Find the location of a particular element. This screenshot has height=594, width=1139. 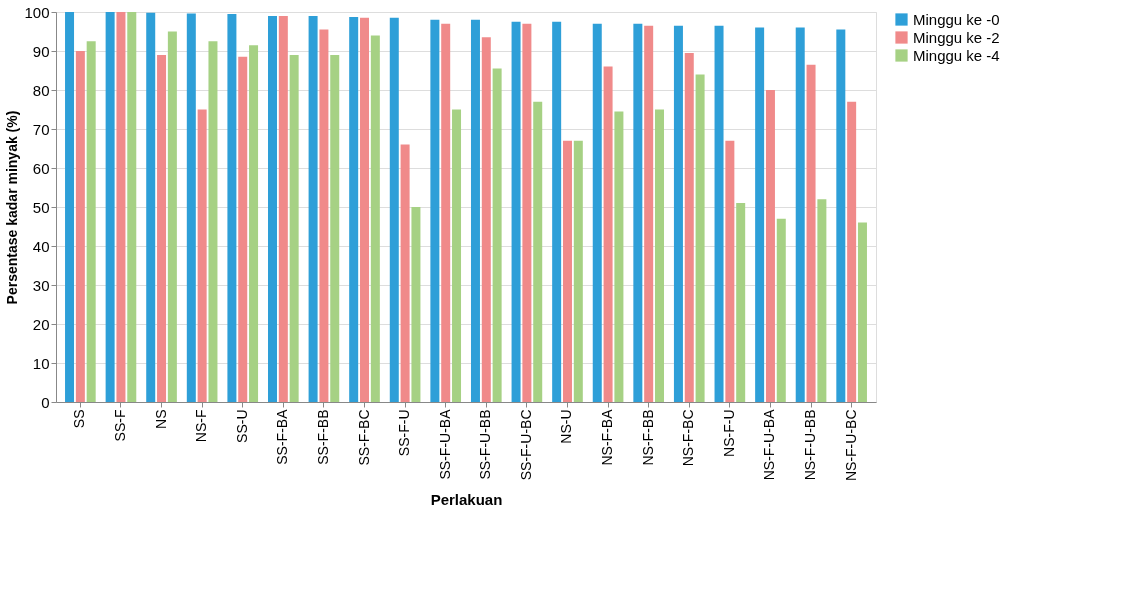

legend-label: Minggu ke -4 is located at coordinates (956, 55).